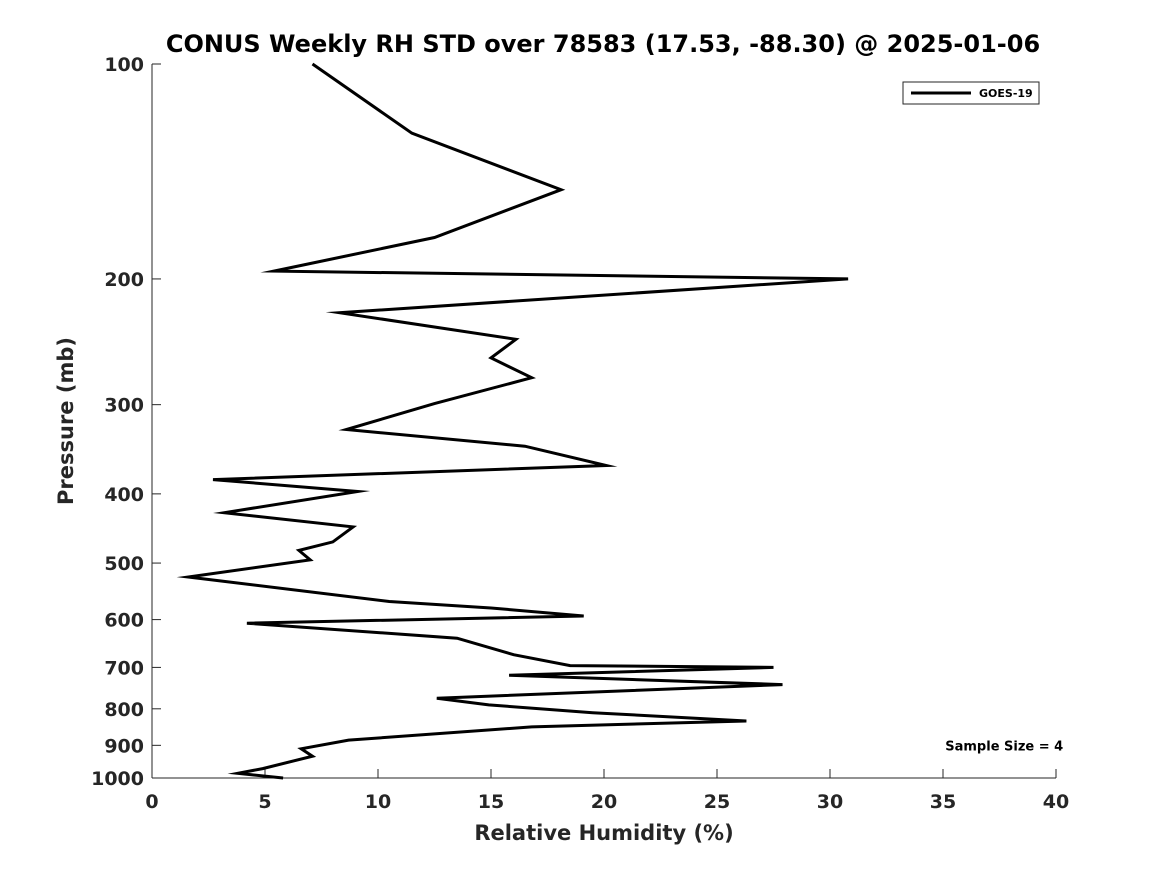  Describe the element at coordinates (151, 802) in the screenshot. I see `x-tick-label: 0` at that location.